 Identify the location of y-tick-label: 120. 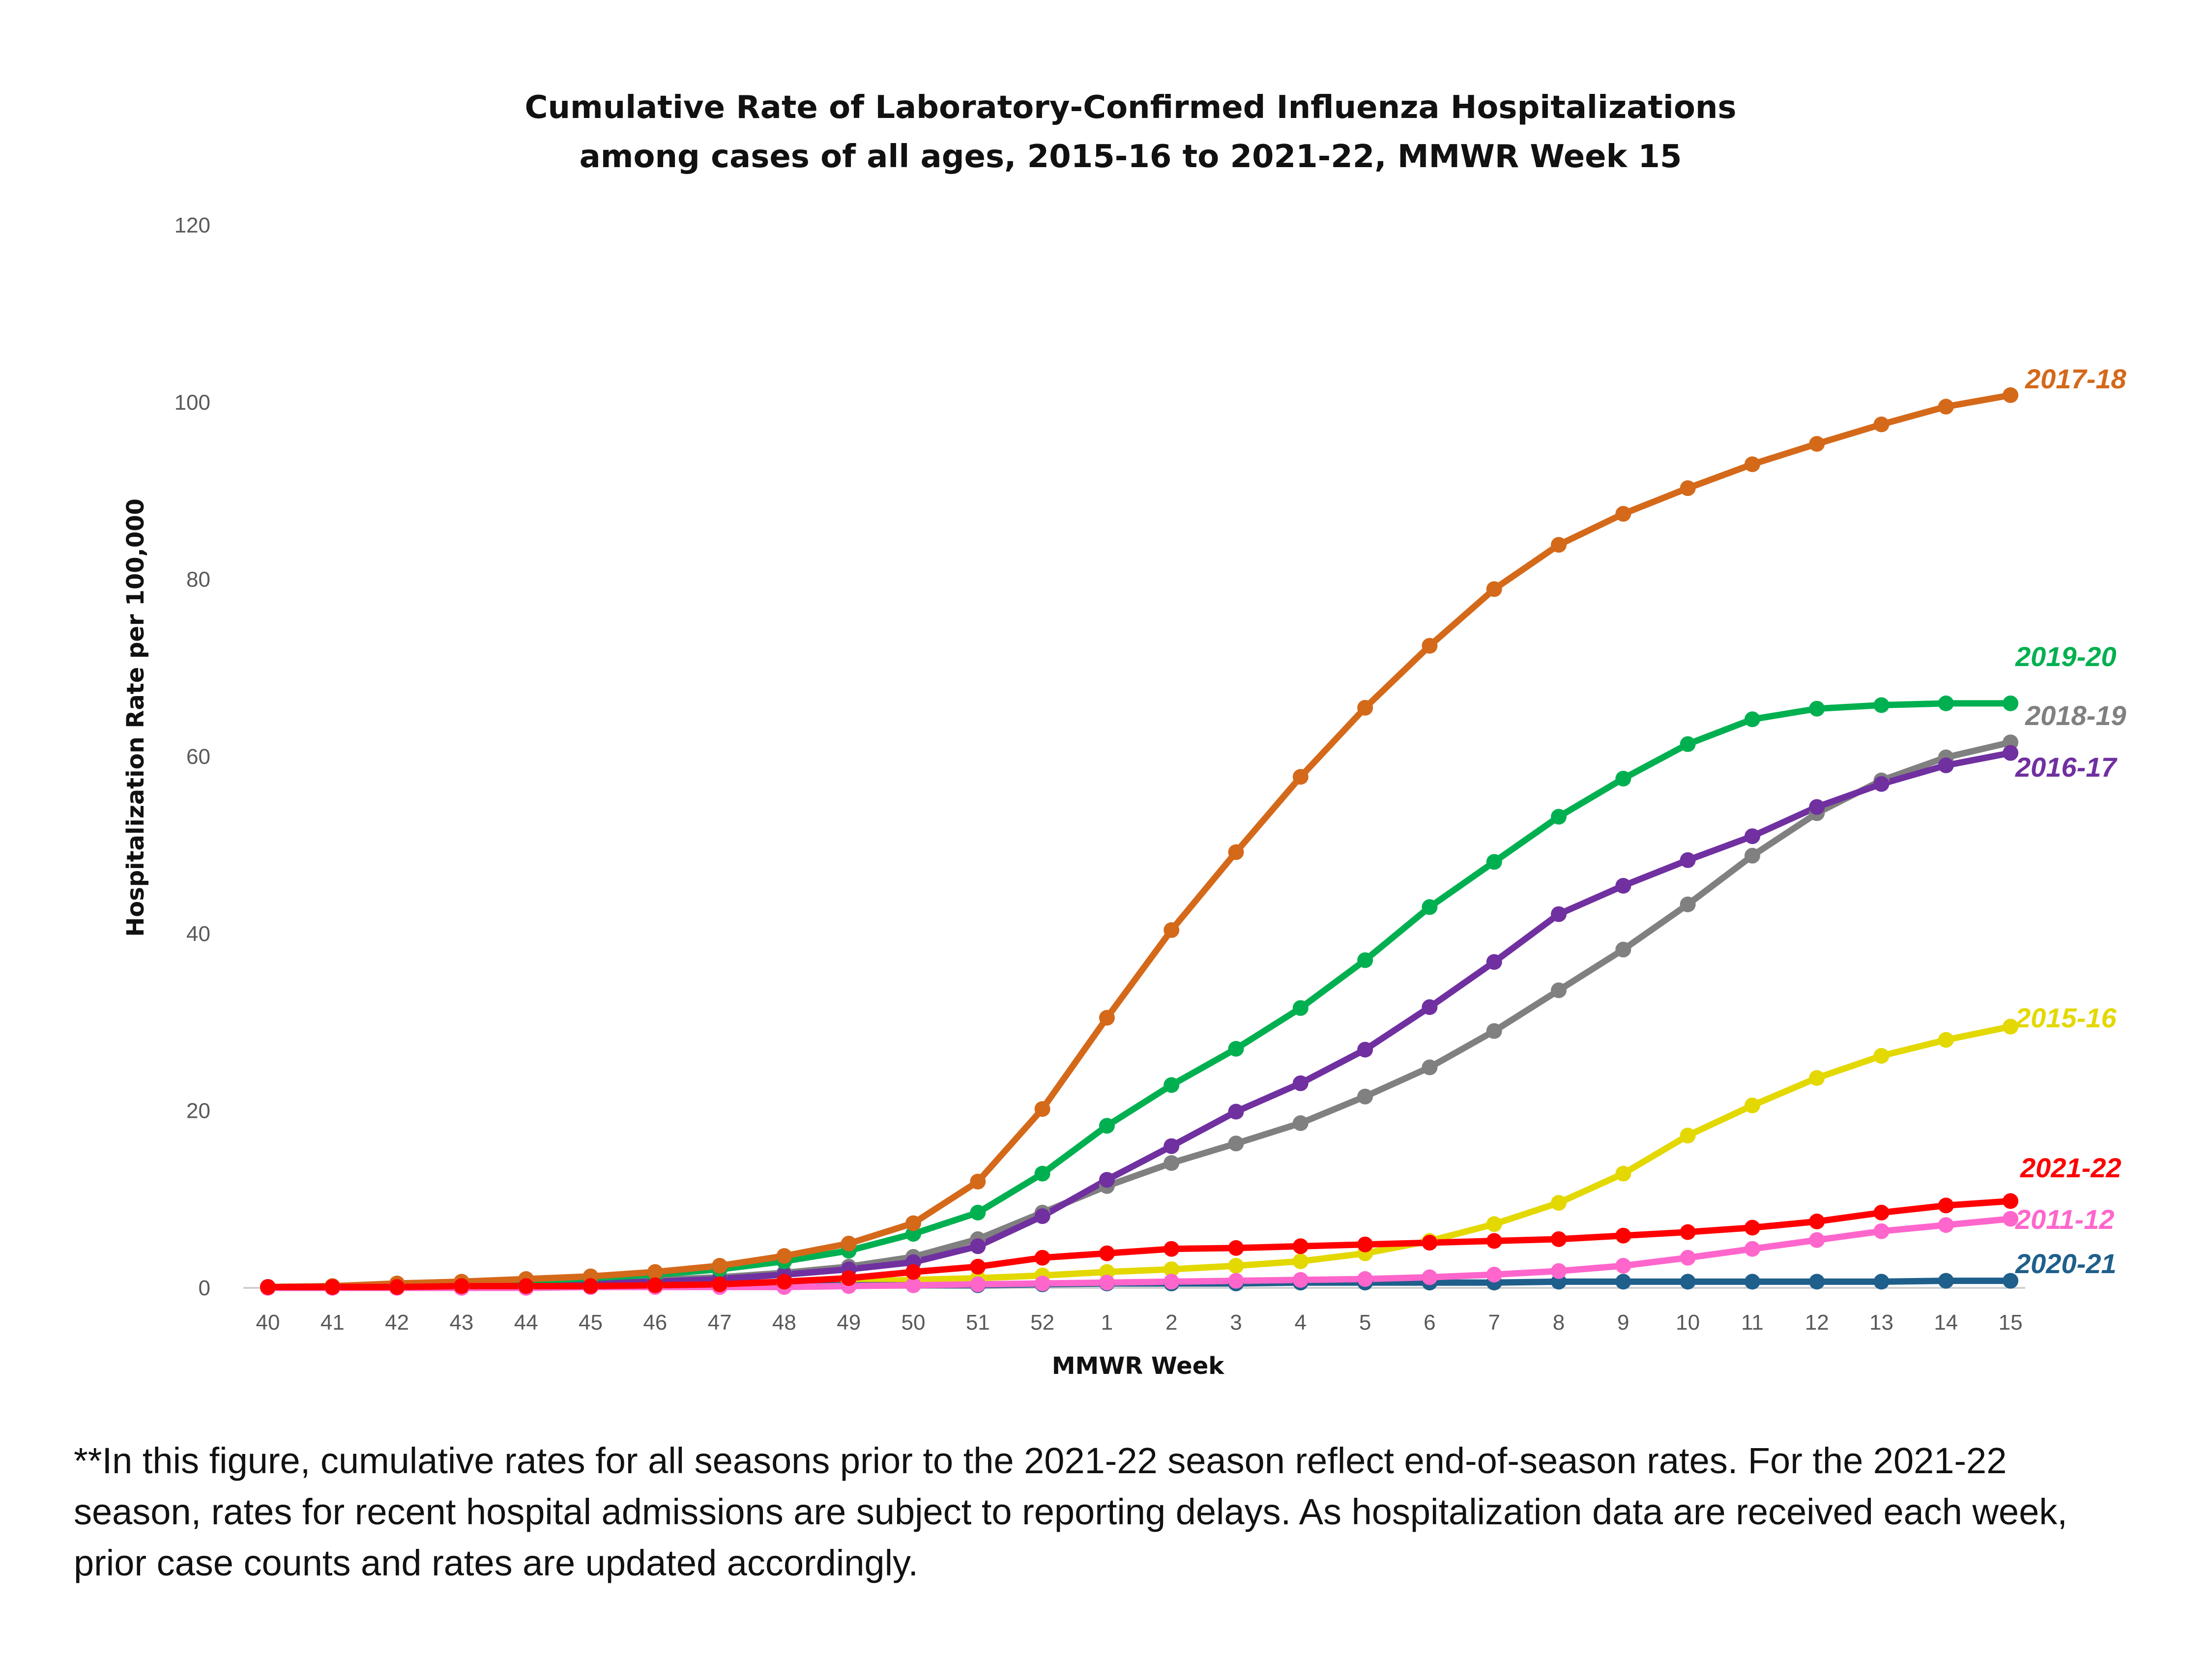
(193, 225).